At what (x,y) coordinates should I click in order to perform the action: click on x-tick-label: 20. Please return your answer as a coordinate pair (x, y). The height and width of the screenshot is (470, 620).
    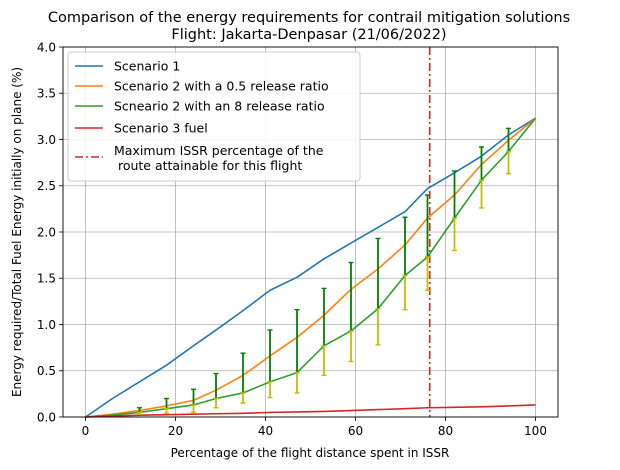
    Looking at the image, I should click on (175, 431).